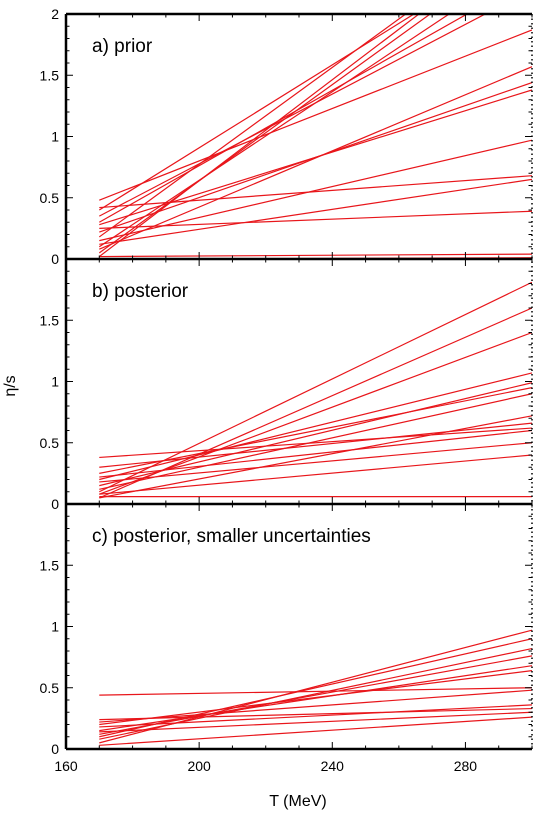  Describe the element at coordinates (50, 565) in the screenshot. I see `panel-c-y-tick-label: 1.5` at that location.